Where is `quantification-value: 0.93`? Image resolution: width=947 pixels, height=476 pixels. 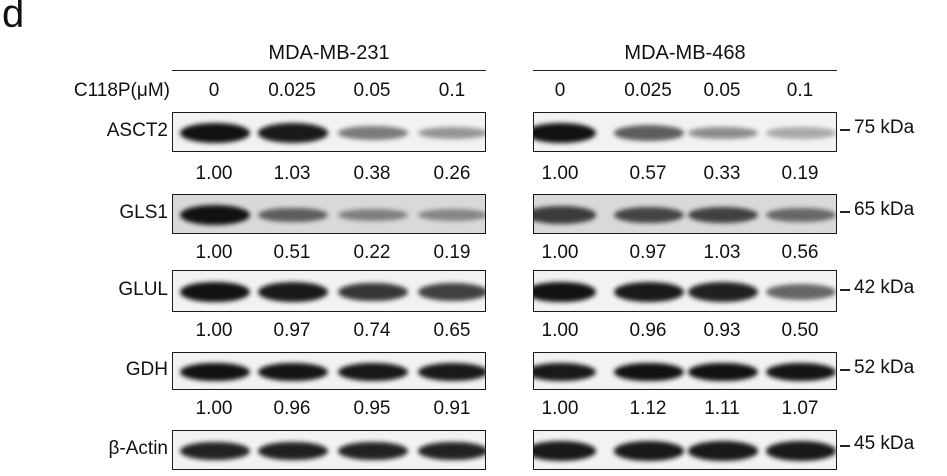
quantification-value: 0.93 is located at coordinates (722, 330).